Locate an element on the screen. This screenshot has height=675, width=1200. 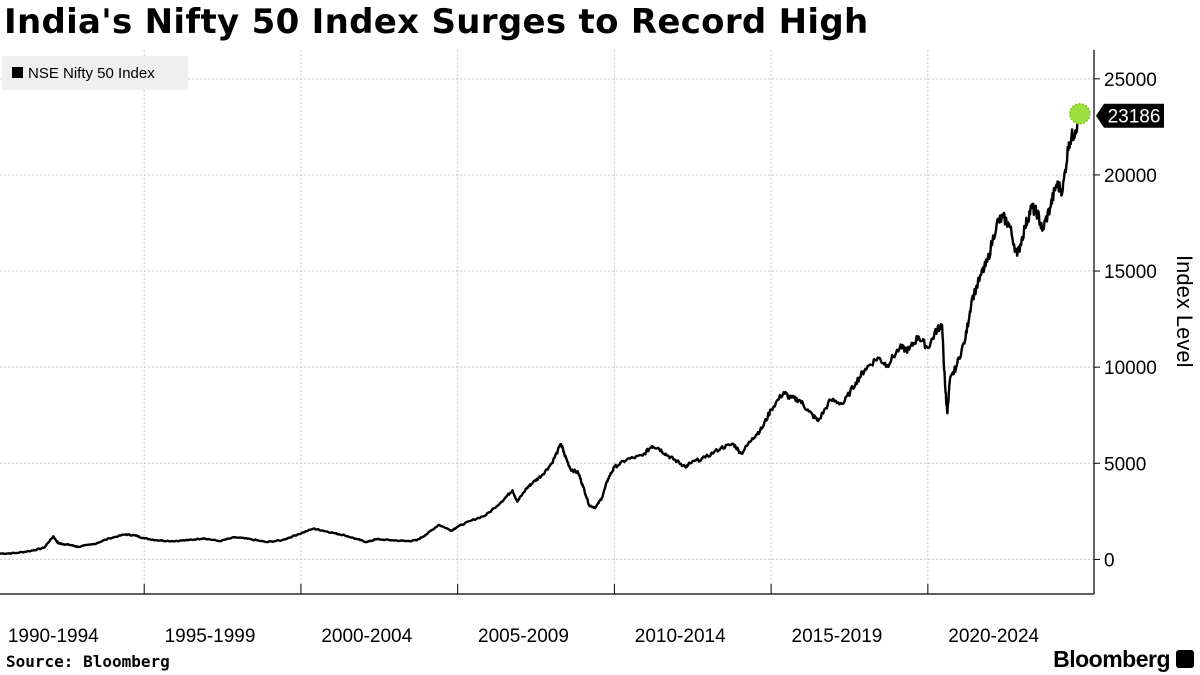
last-value-callout is located at coordinates (1130, 115).